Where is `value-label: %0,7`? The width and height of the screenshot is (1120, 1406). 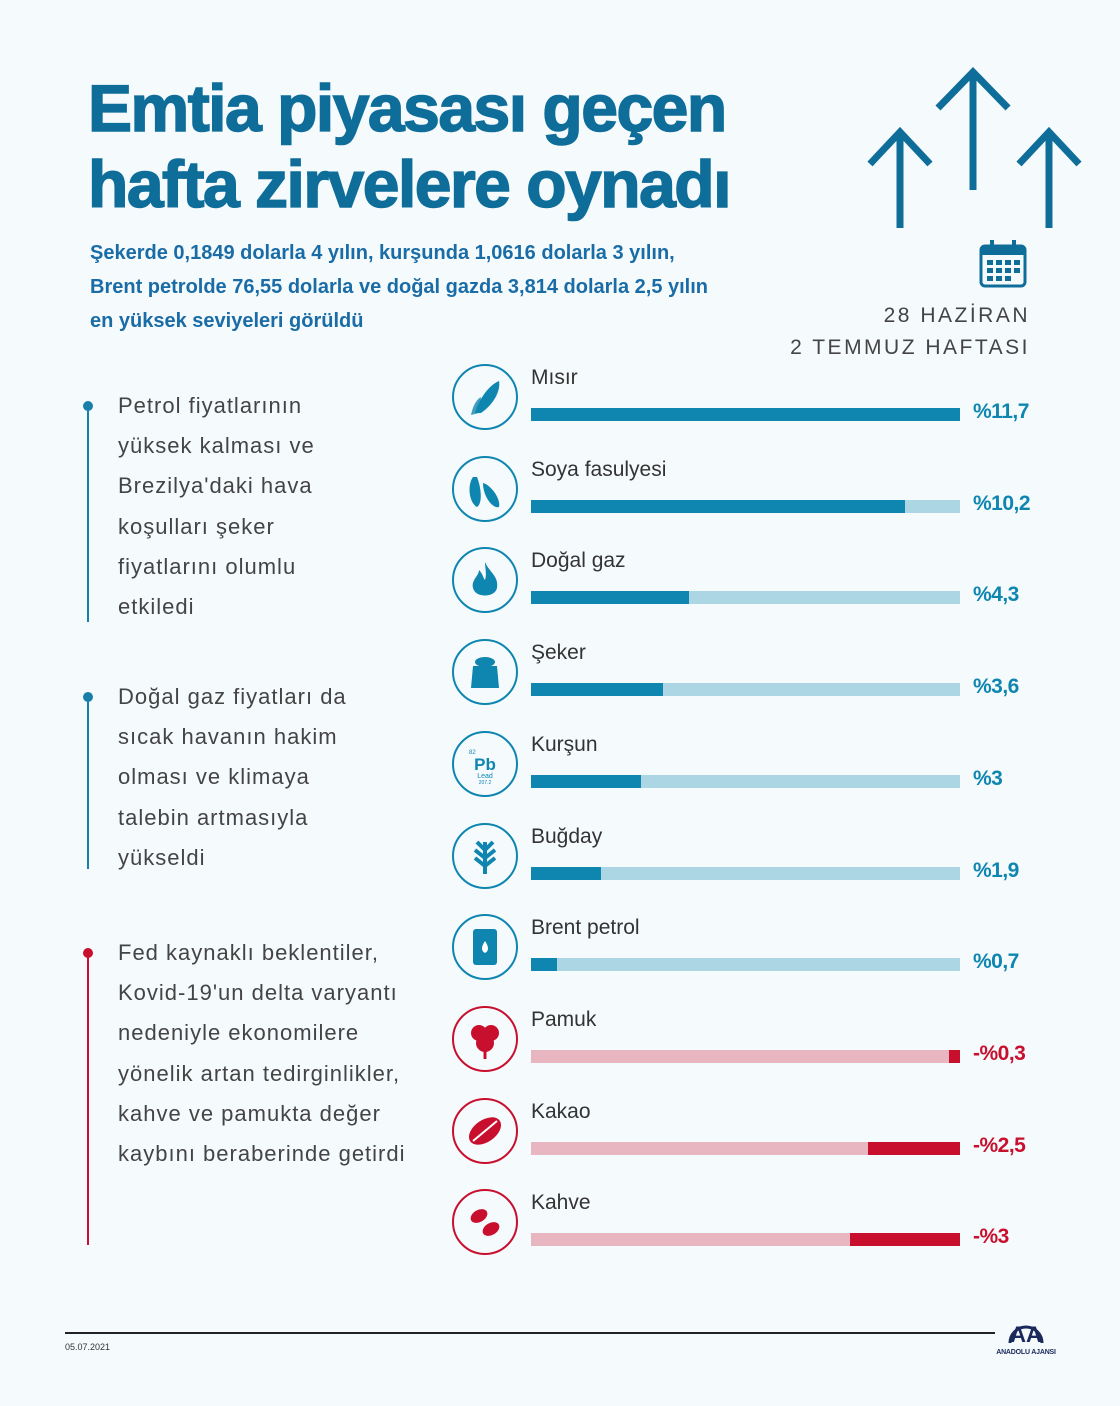
value-label: %0,7 is located at coordinates (996, 962).